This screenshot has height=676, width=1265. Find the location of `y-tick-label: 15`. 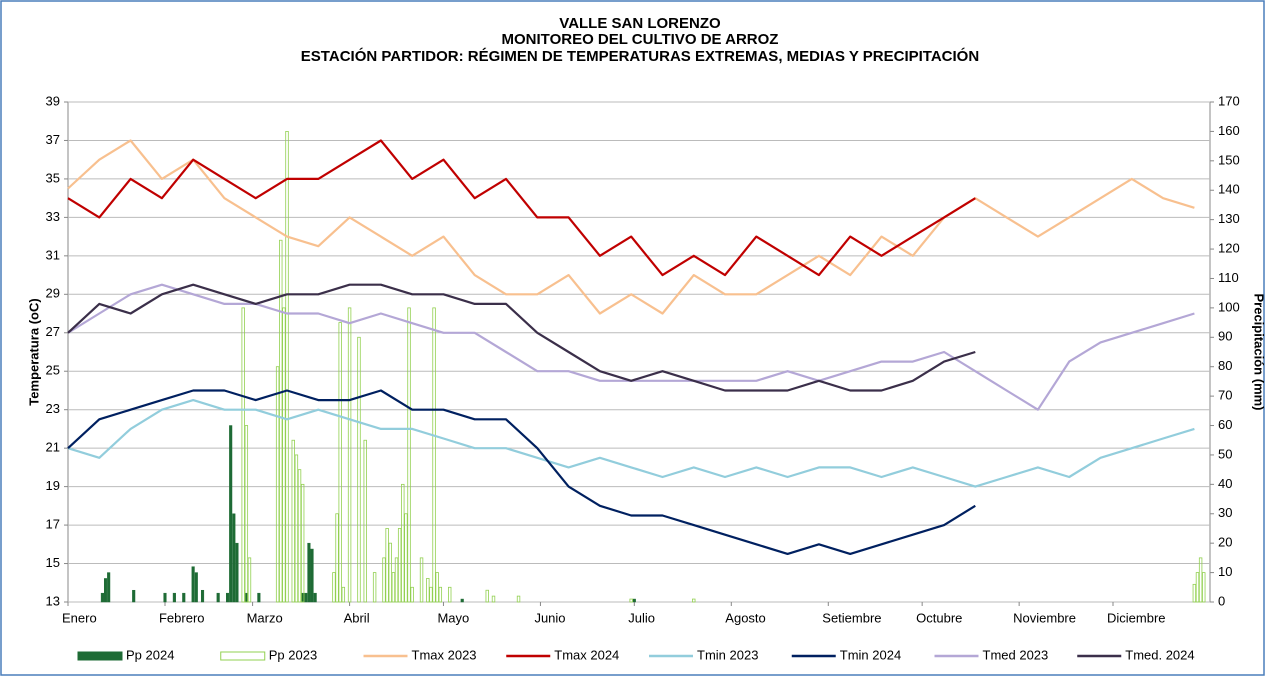

y-tick-label: 15 is located at coordinates (53, 562).